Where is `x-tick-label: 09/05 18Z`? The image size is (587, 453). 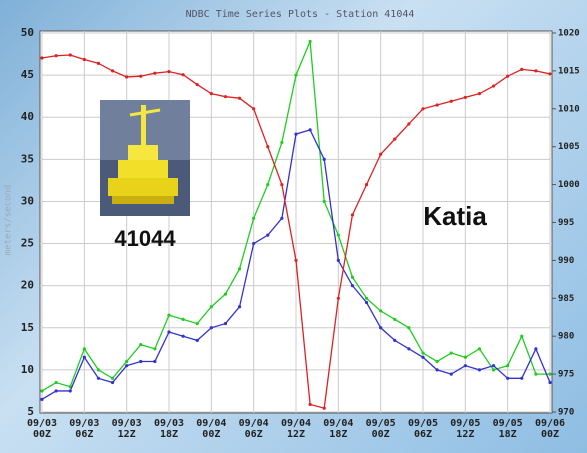 x-tick-label: 09/05 18Z is located at coordinates (507, 429).